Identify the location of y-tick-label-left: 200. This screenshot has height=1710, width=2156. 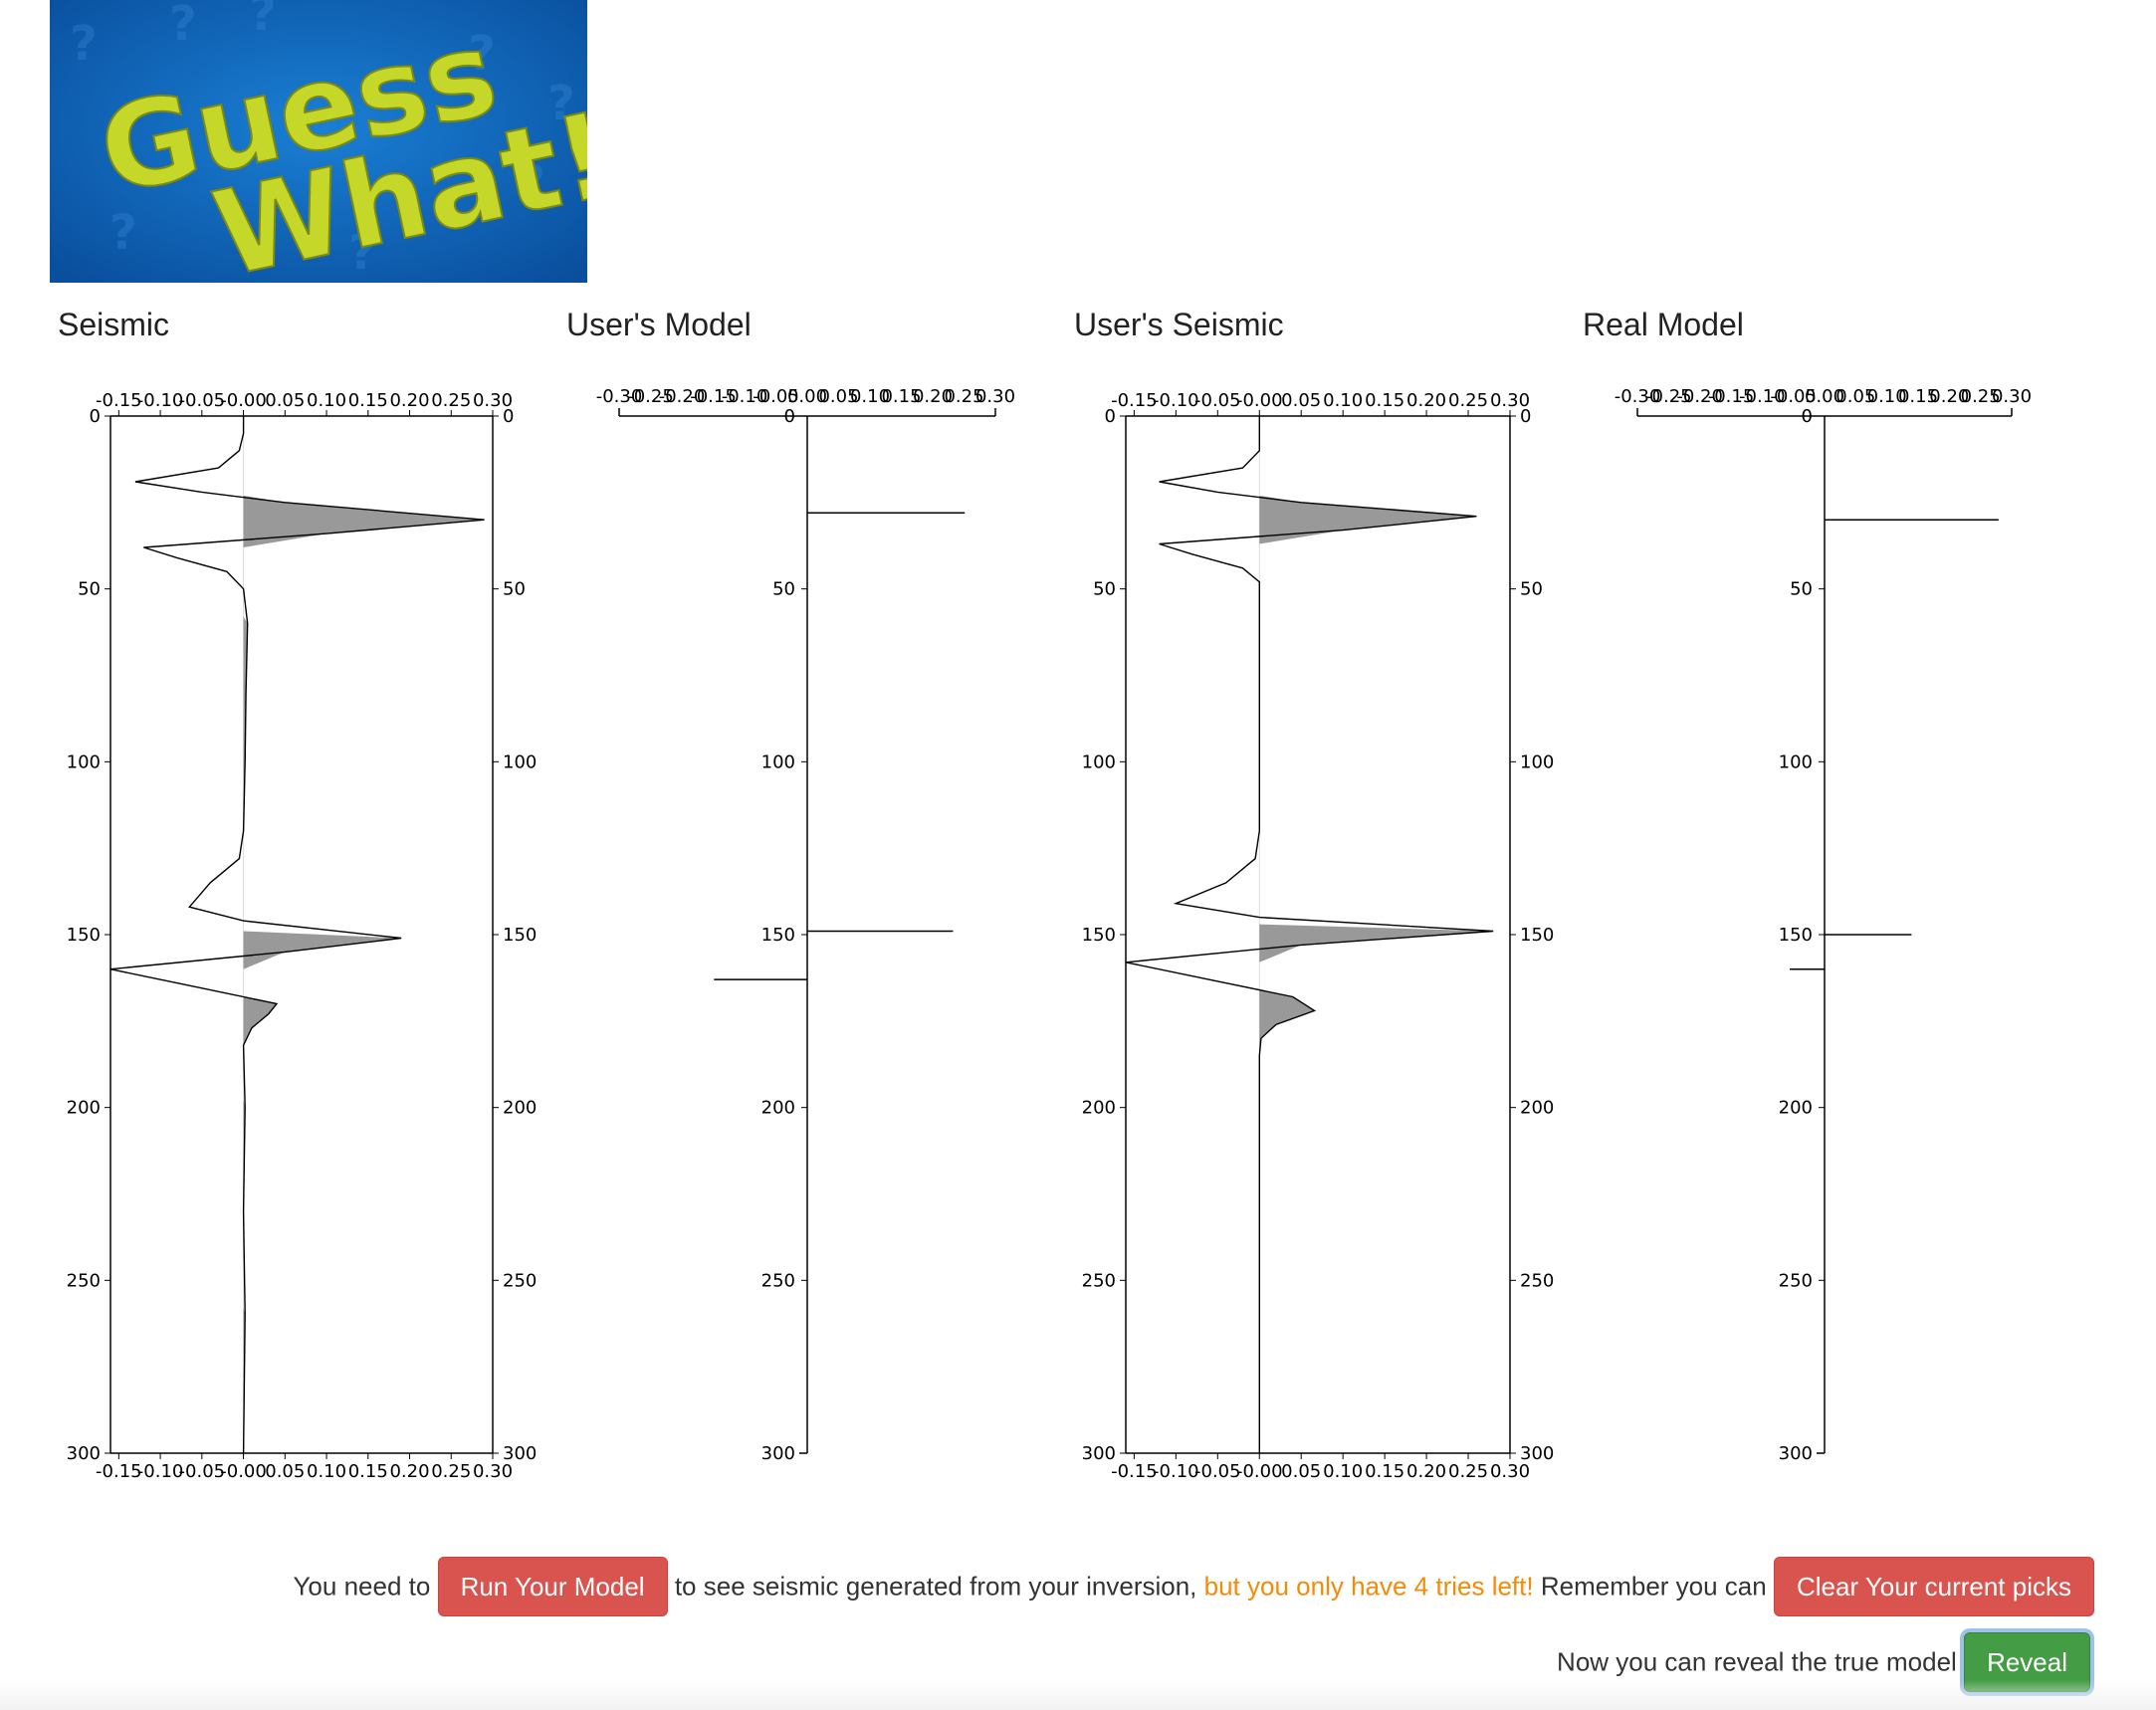
(84, 1108).